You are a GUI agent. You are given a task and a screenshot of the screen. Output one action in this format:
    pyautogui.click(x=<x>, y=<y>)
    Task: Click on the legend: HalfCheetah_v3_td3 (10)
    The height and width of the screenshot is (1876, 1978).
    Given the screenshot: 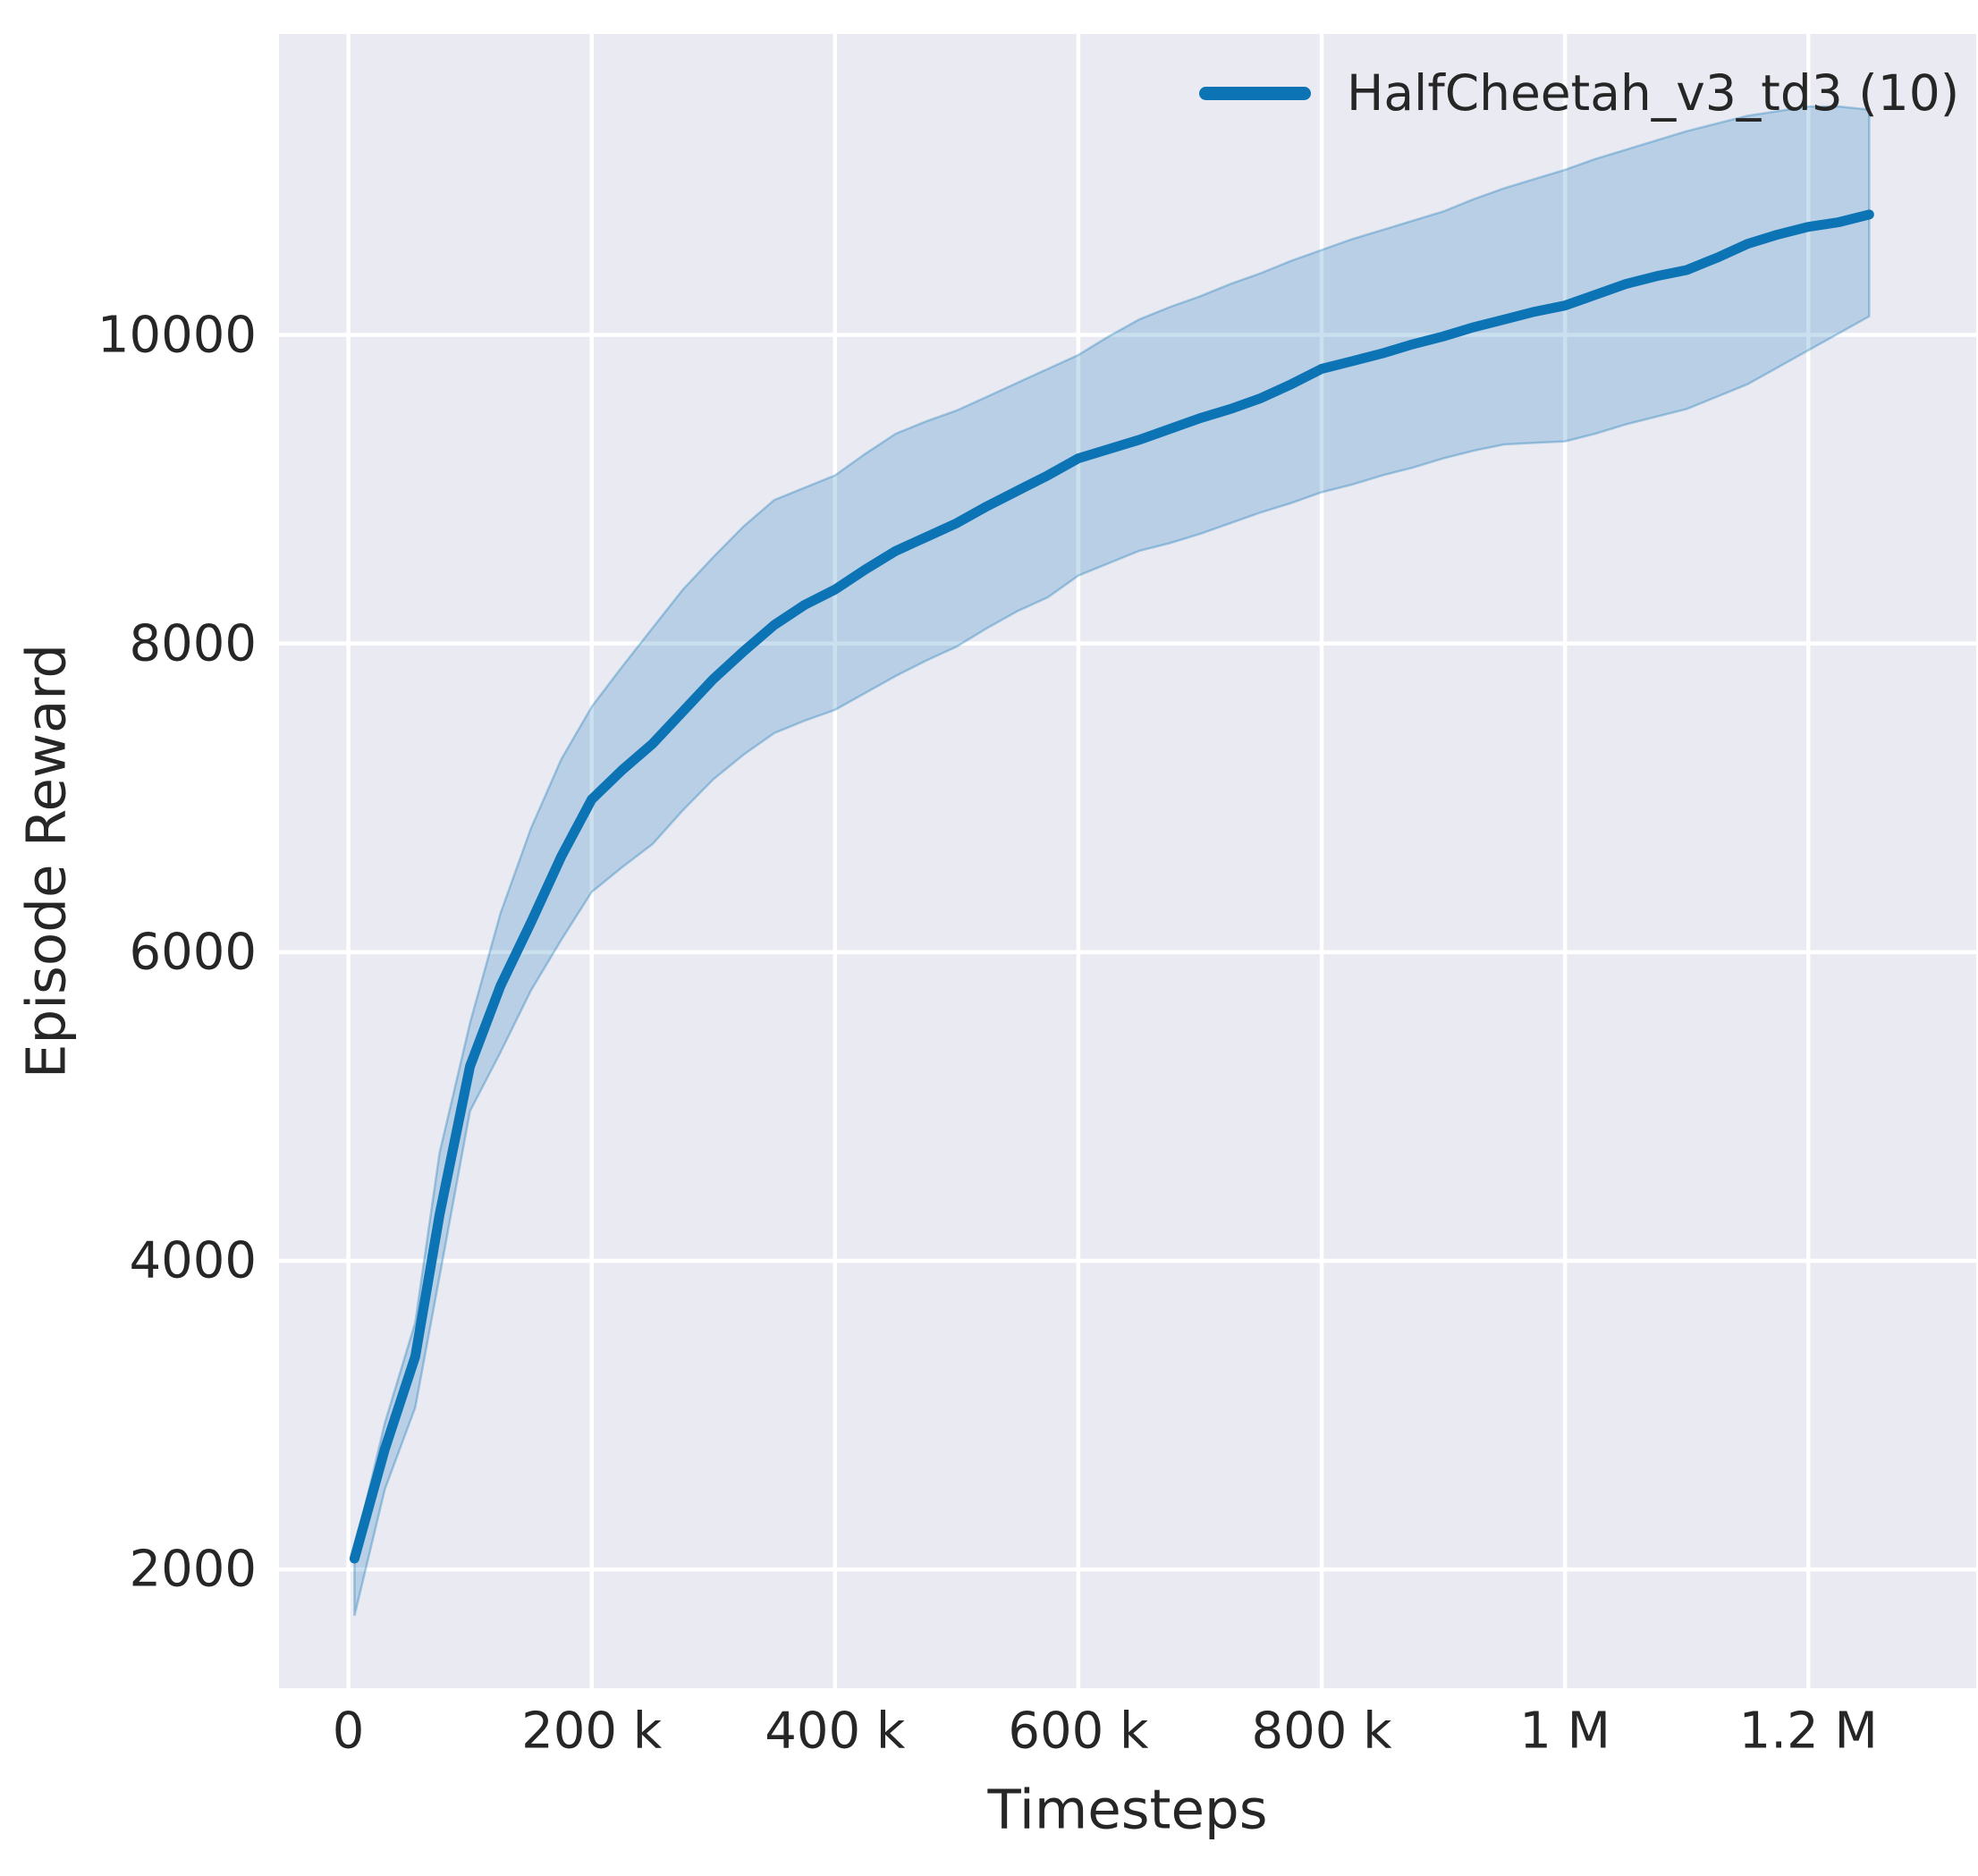 What is the action you would take?
    pyautogui.click(x=1579, y=93)
    